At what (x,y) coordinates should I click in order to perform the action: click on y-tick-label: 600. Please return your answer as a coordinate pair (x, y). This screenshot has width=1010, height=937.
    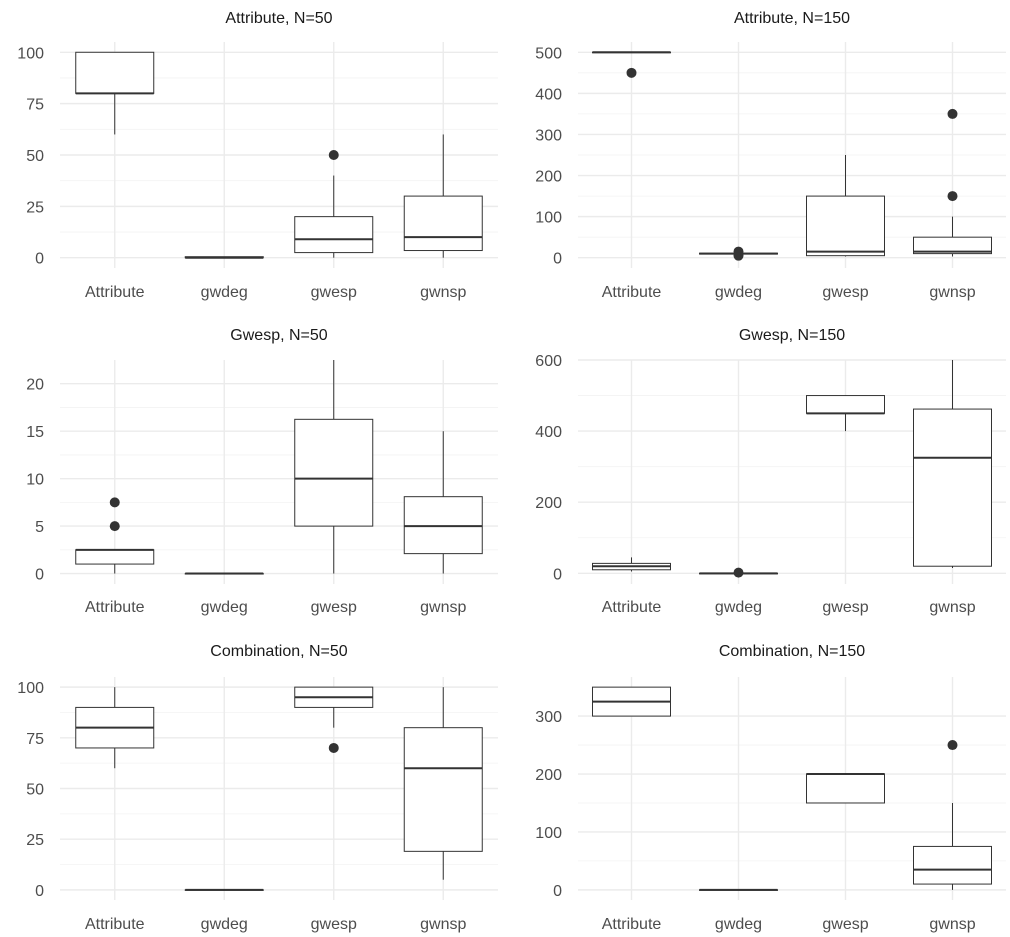
    Looking at the image, I should click on (548, 361).